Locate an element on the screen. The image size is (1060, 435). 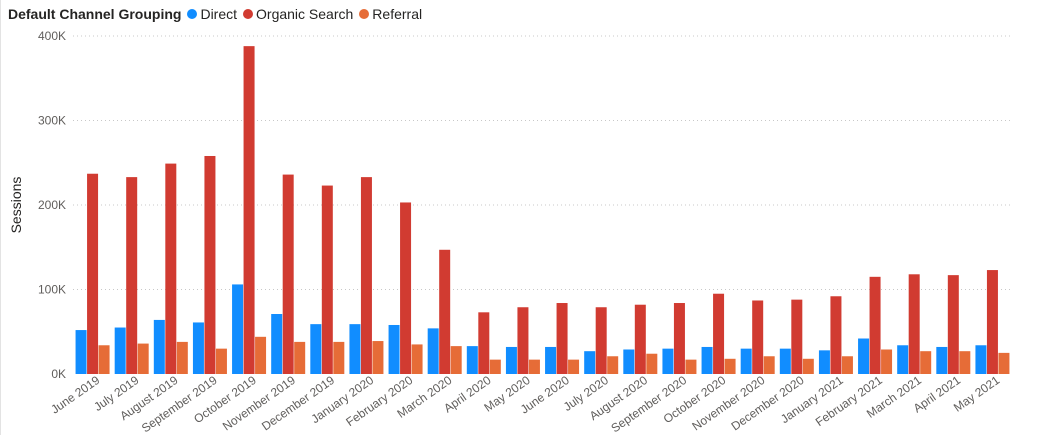
y-tick-label: 400K is located at coordinates (52, 36).